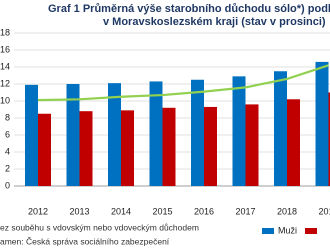  Describe the element at coordinates (7, 185) in the screenshot. I see `y-tick-label: 0` at that location.